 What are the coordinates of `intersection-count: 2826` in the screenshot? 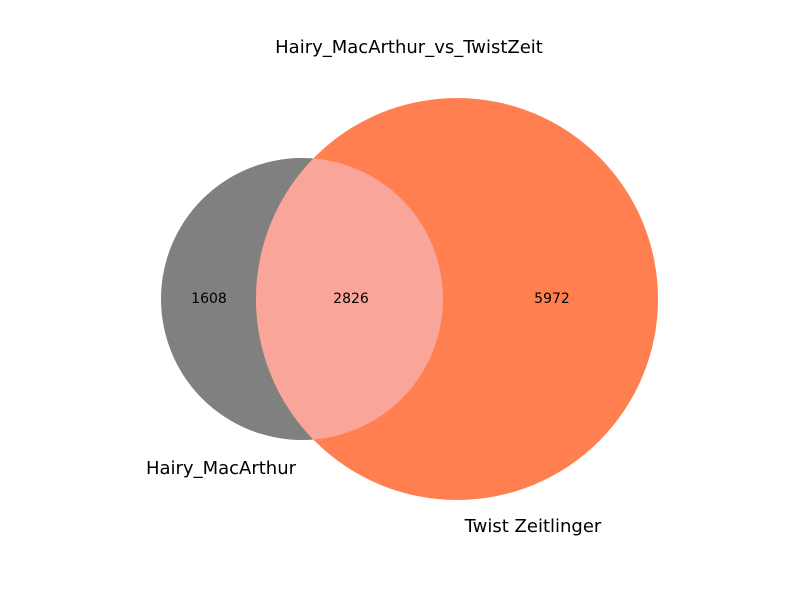 It's located at (351, 299).